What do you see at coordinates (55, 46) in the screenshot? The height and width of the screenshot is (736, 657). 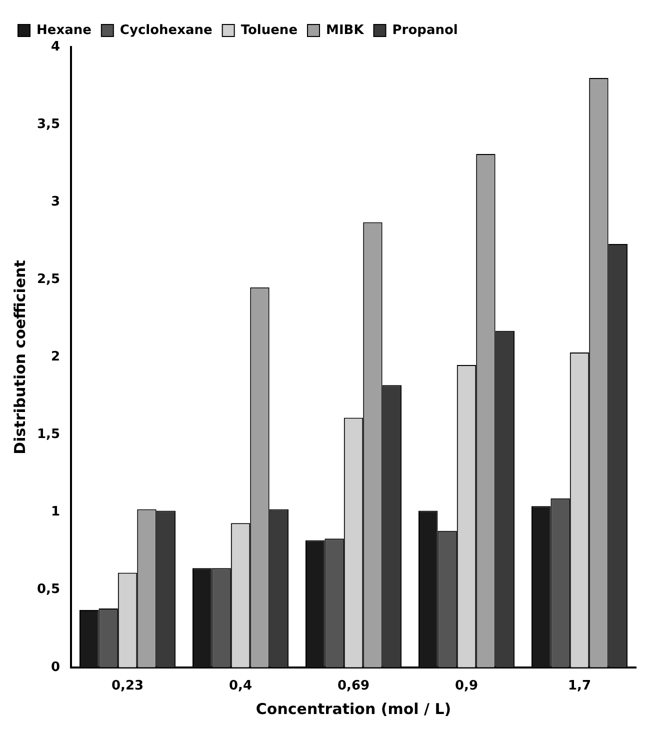 I see `y-tick-label: 4` at bounding box center [55, 46].